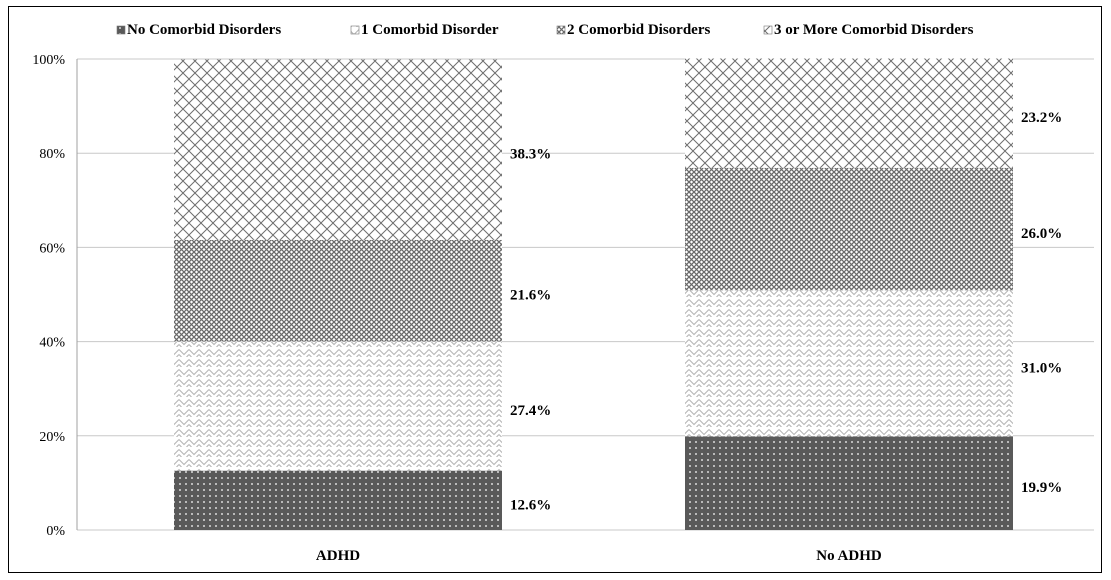  Describe the element at coordinates (1041, 118) in the screenshot. I see `data-label: 23.2%` at that location.